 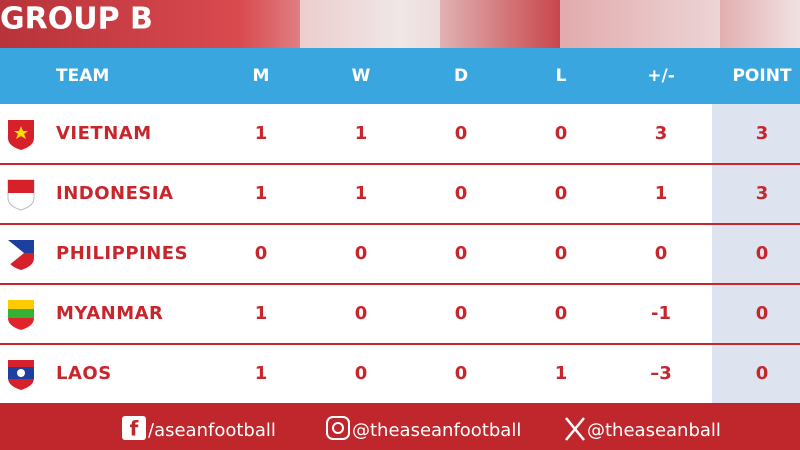 What do you see at coordinates (461, 76) in the screenshot?
I see `column-header: D` at bounding box center [461, 76].